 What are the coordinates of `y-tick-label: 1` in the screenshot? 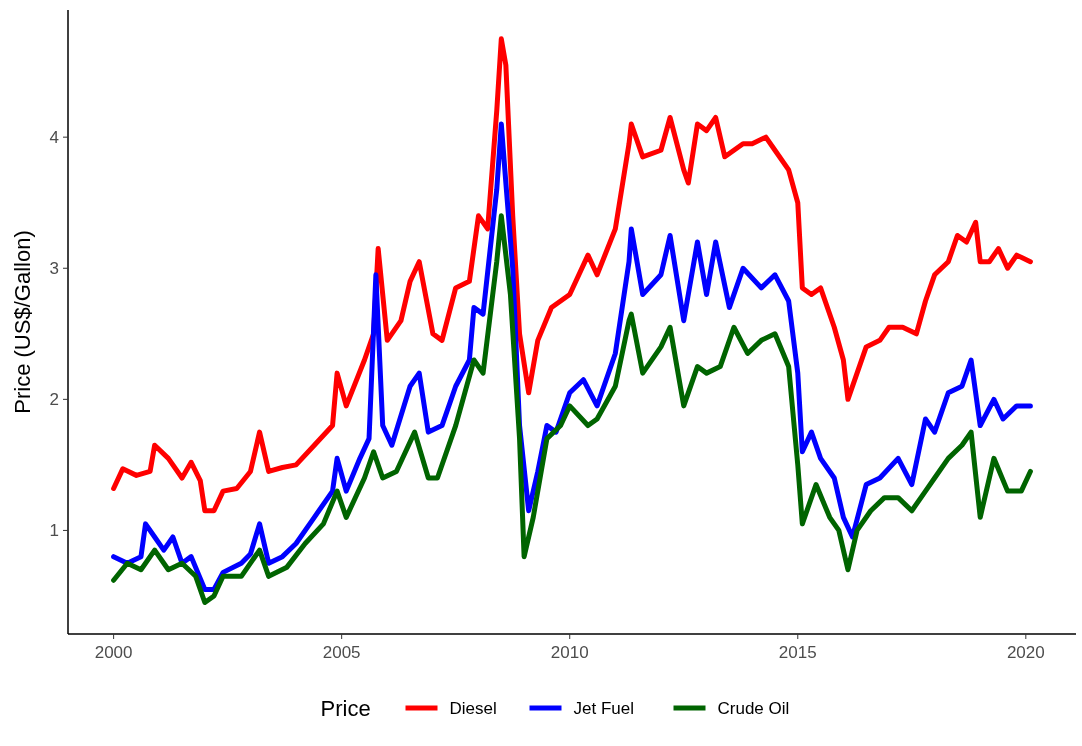 It's located at (54, 531).